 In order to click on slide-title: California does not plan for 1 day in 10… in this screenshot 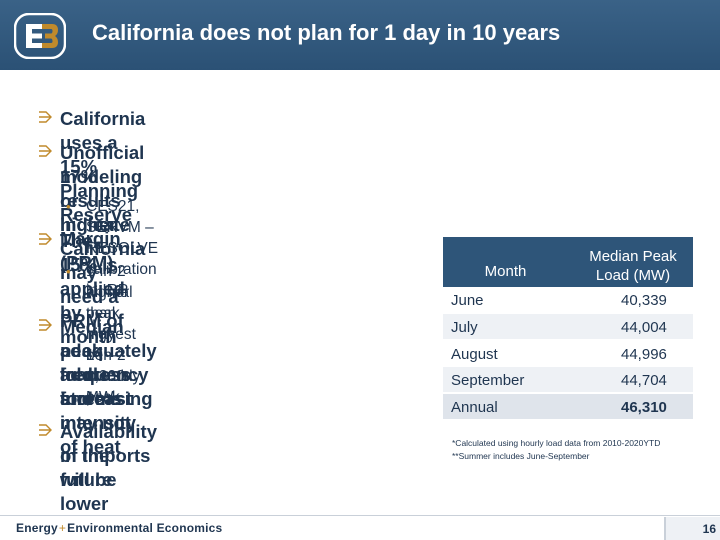, I will do `click(326, 32)`.